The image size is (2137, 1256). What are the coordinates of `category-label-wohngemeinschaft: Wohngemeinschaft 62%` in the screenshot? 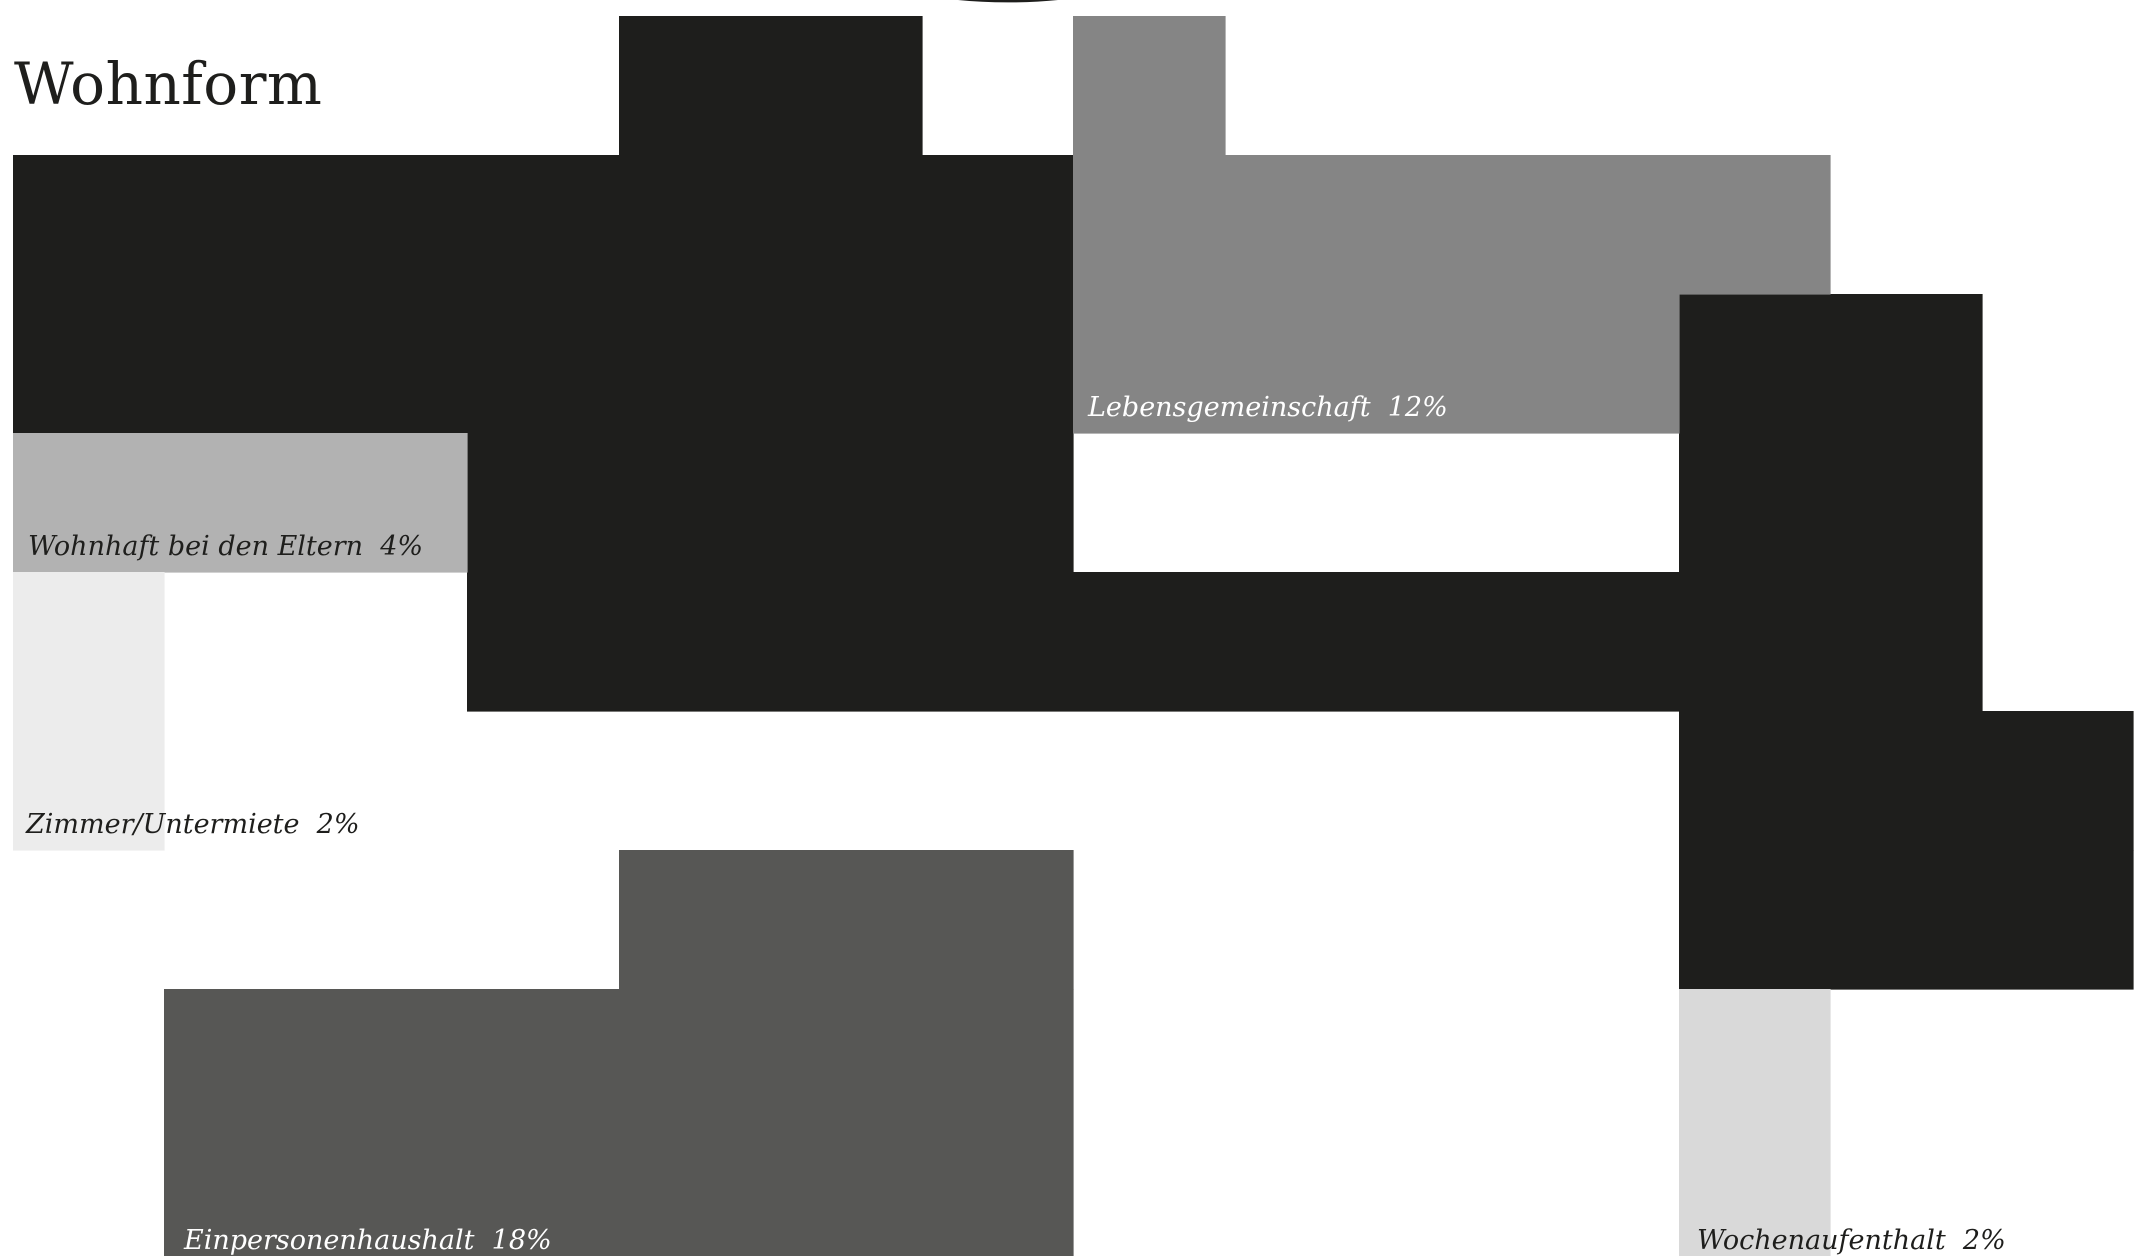 It's located at (653, 824).